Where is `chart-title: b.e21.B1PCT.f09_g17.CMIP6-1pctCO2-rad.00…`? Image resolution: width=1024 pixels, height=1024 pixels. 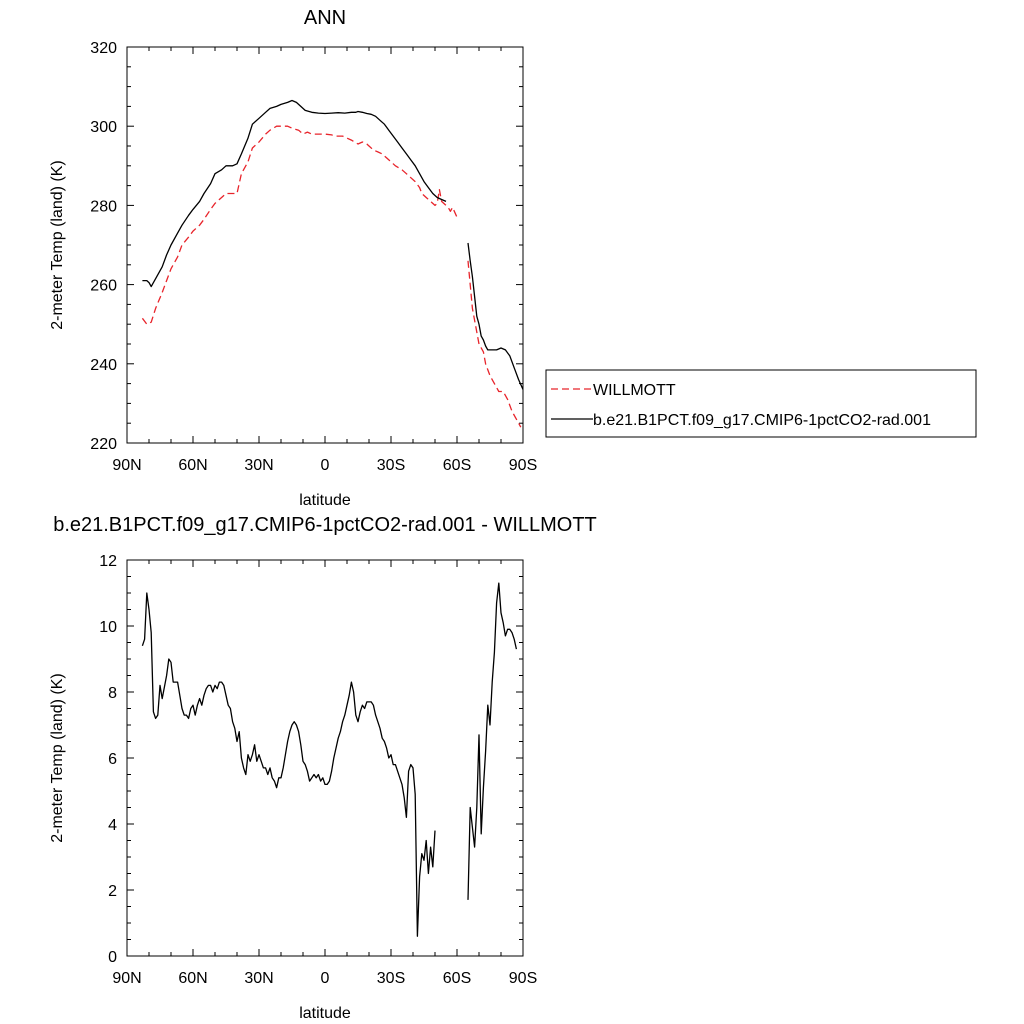 chart-title: b.e21.B1PCT.f09_g17.CMIP6-1pctCO2-rad.00… is located at coordinates (325, 525).